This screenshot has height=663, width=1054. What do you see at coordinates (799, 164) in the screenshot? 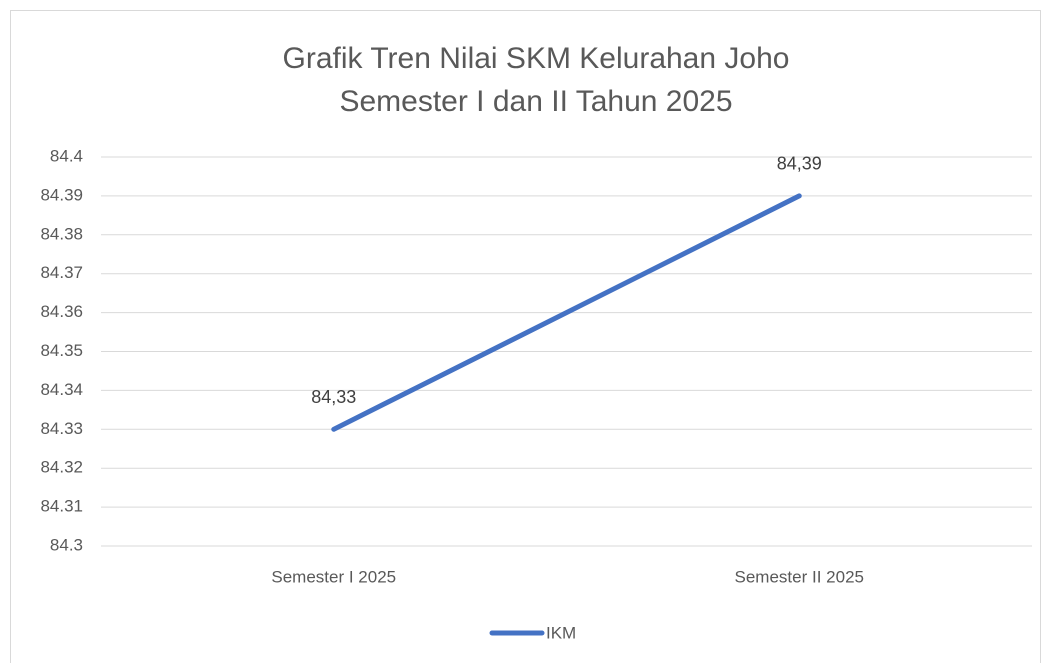
I see `data-label: 84,39` at bounding box center [799, 164].